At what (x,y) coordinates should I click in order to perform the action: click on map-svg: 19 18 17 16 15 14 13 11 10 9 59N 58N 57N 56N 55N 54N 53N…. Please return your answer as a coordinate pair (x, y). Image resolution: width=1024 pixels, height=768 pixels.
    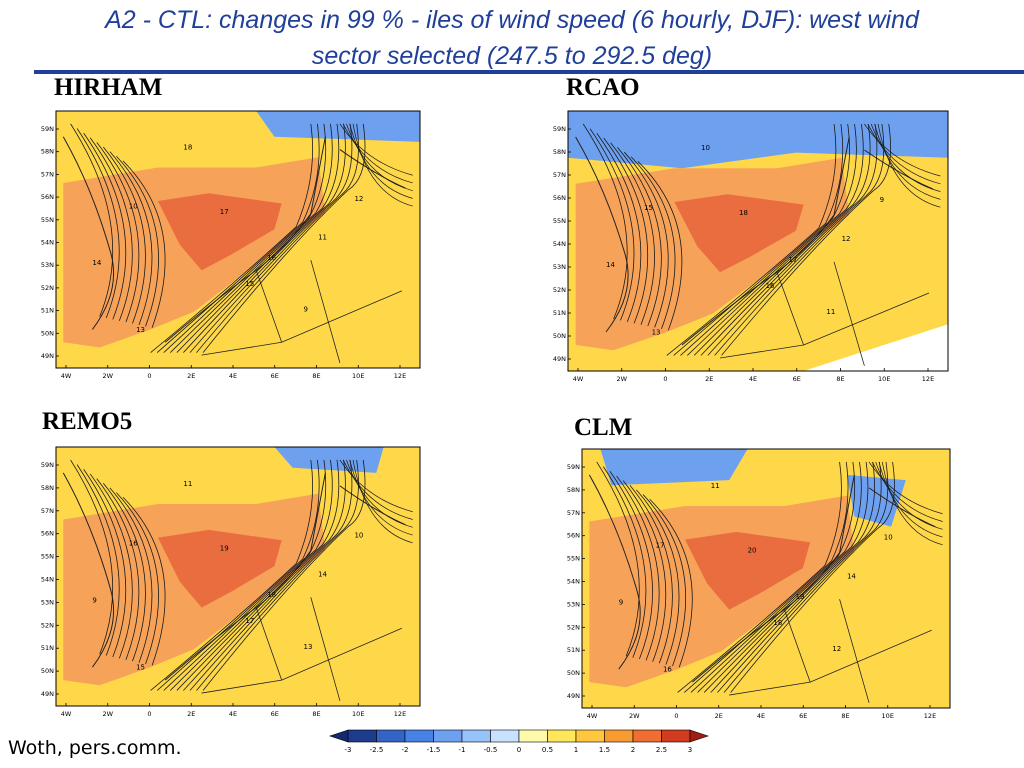
    Looking at the image, I should click on (231, 582).